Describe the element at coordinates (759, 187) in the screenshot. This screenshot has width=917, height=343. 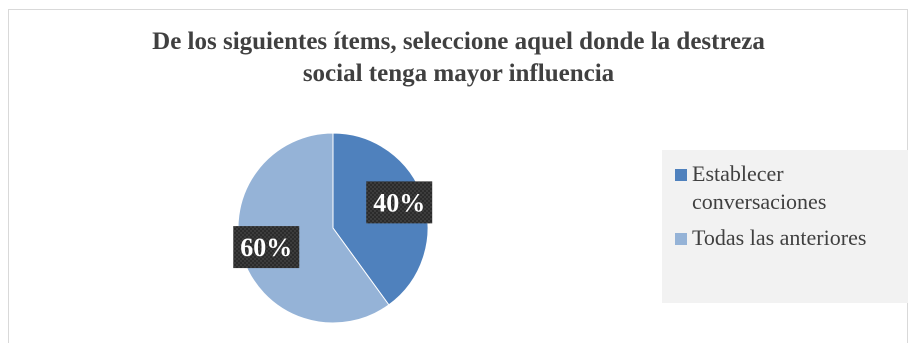
I see `legend-label-establecer: Establecer conversaciones` at that location.